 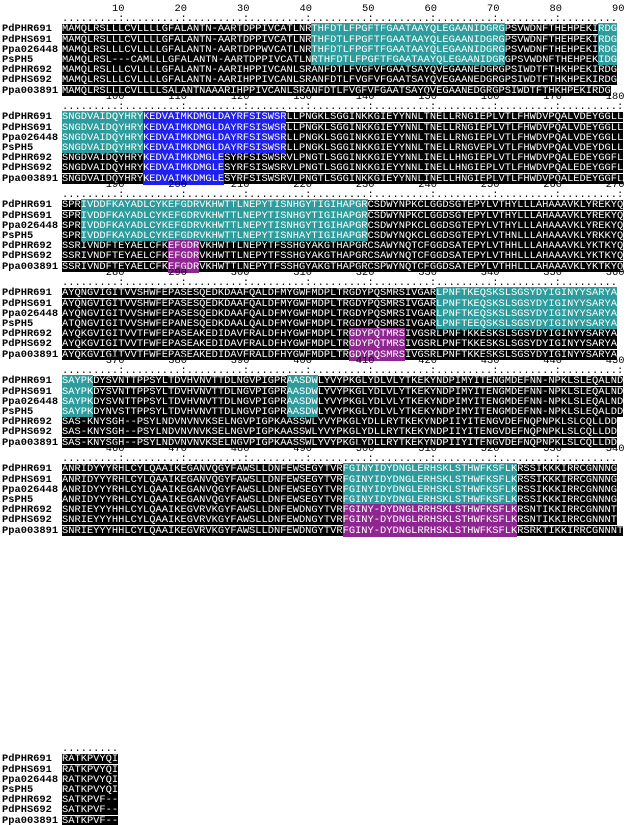 I want to click on ruler-number: 250, so click(x=490, y=185).